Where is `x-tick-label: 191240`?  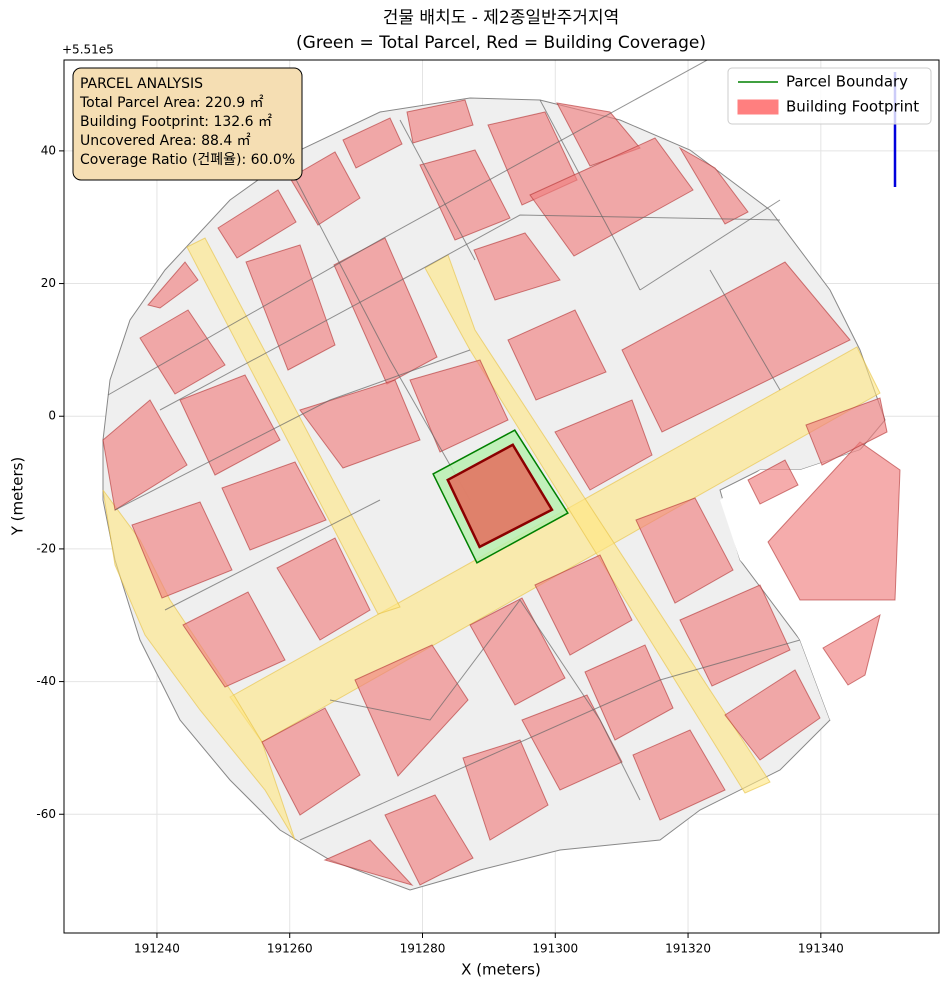 x-tick-label: 191240 is located at coordinates (157, 949).